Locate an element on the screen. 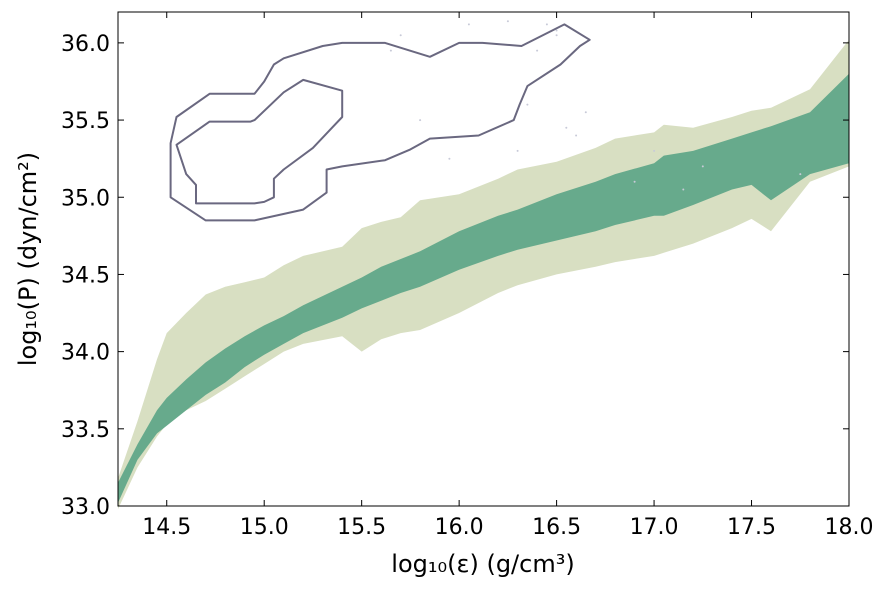 This screenshot has height=590, width=889. y-tick-label: 33.5 is located at coordinates (85, 430).